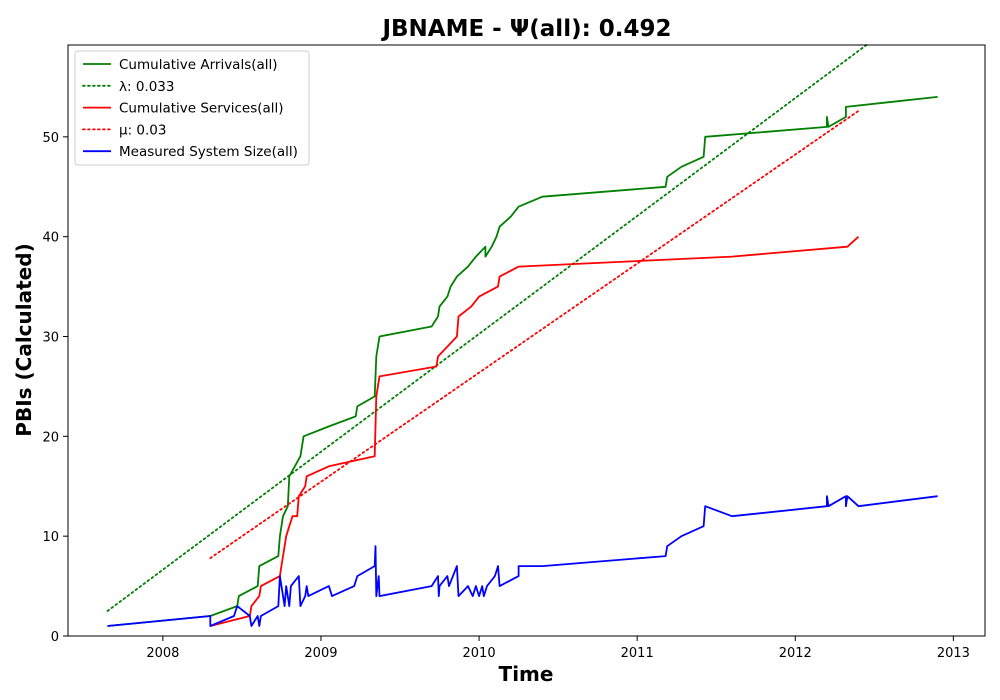  Describe the element at coordinates (525, 29) in the screenshot. I see `chart-title: JBNAME - Ψ(all): 0.492` at that location.